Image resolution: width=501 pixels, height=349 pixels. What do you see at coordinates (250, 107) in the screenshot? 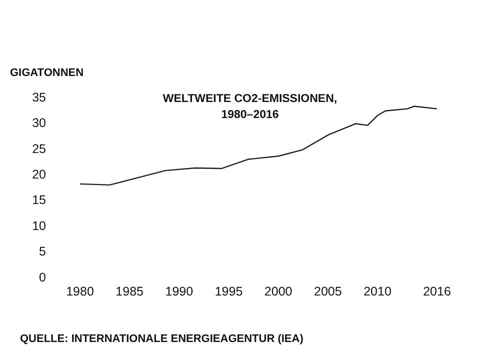
I see `chart-title: WELTWEITE CO2-EMISSIONEN, 1980–2016` at bounding box center [250, 107].